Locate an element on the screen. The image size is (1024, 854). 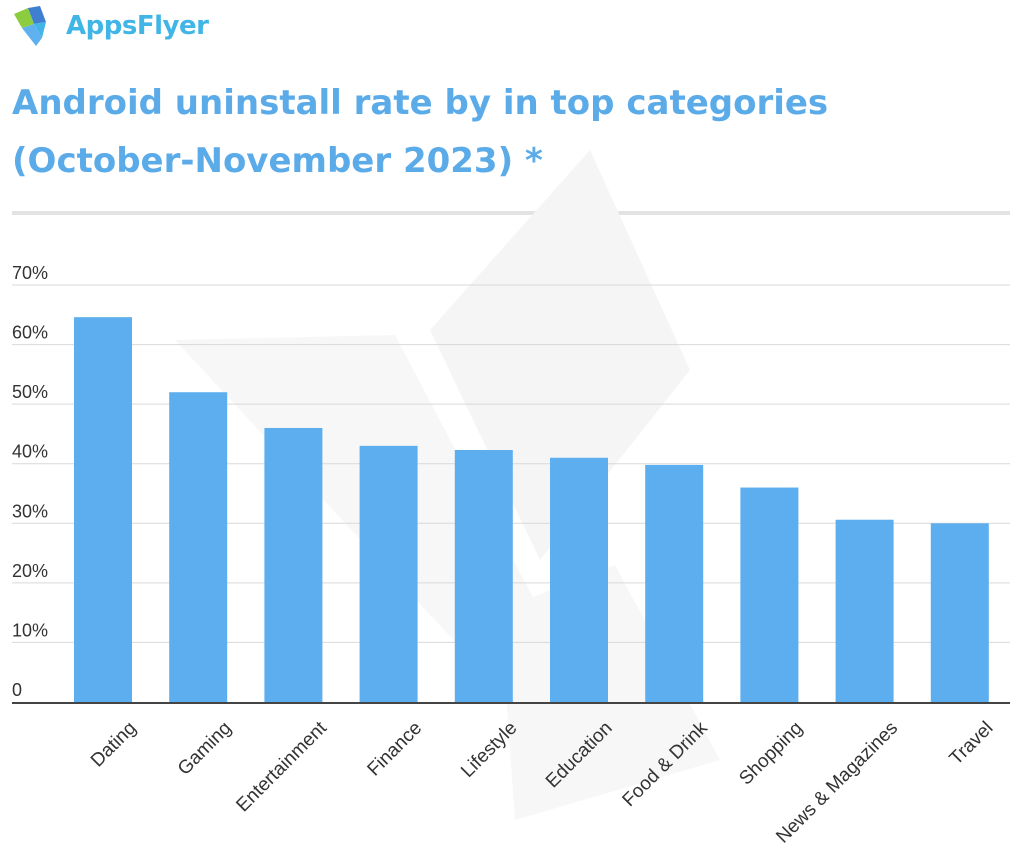
brand-name: AppsFlyer is located at coordinates (137, 26).